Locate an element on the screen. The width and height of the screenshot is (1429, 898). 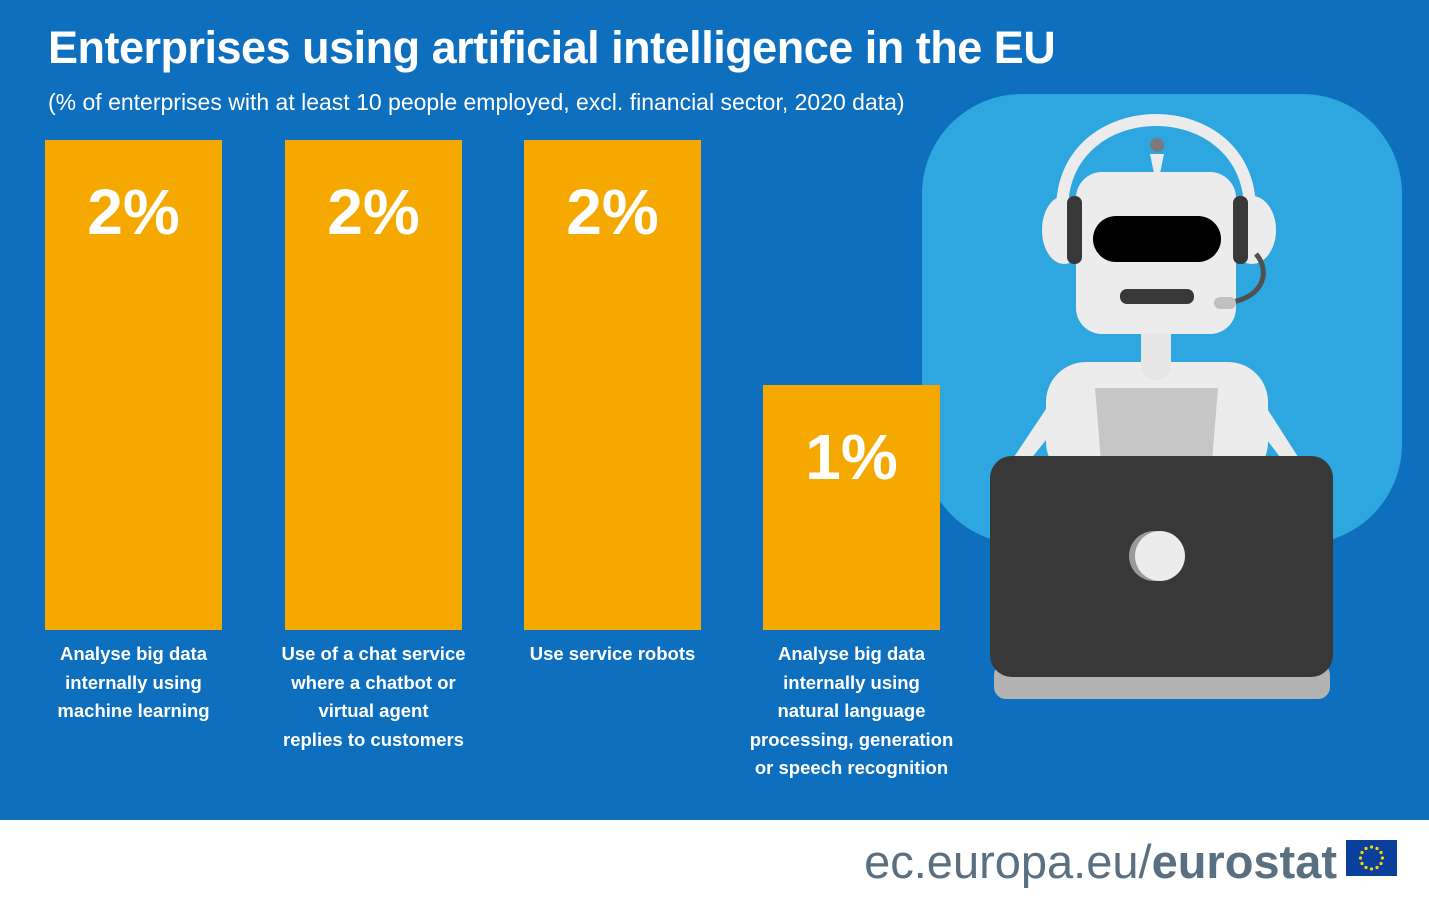
bar-value-label-1: 2% is located at coordinates (133, 212).